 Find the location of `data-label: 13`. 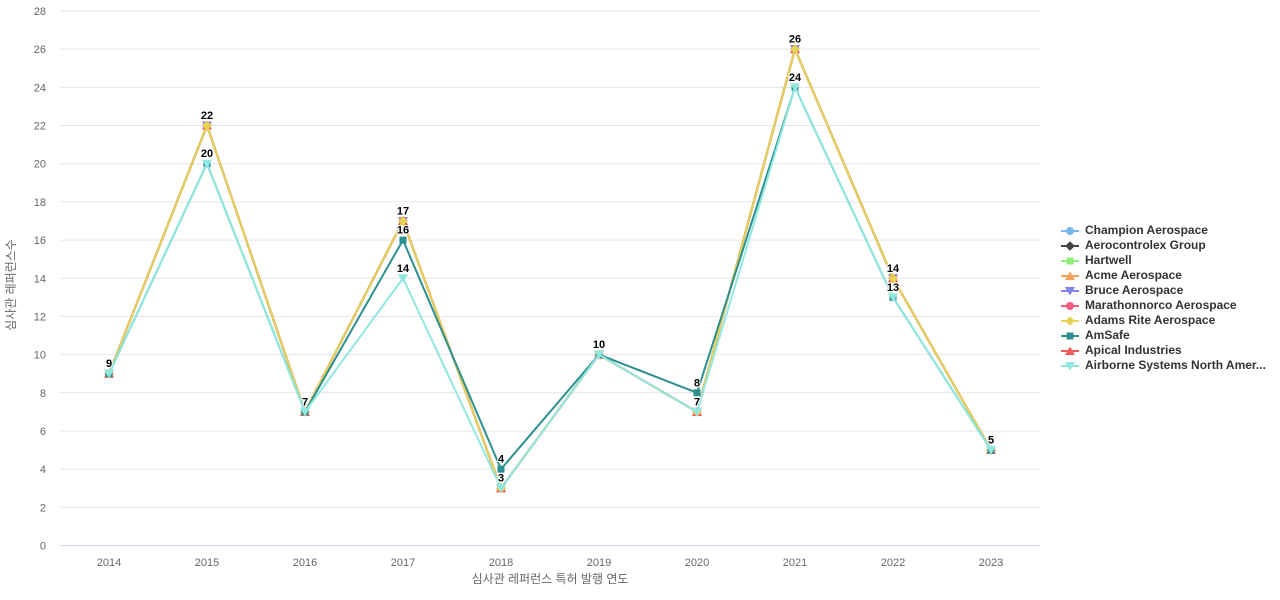

data-label: 13 is located at coordinates (893, 288).